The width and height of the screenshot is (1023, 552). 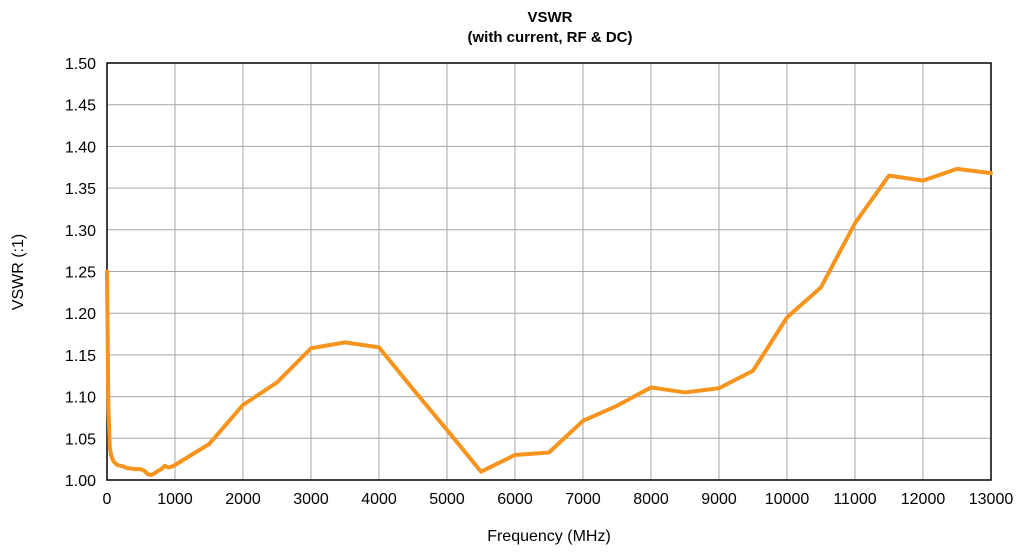 I want to click on y-tick-label: 1.50, so click(x=80, y=64).